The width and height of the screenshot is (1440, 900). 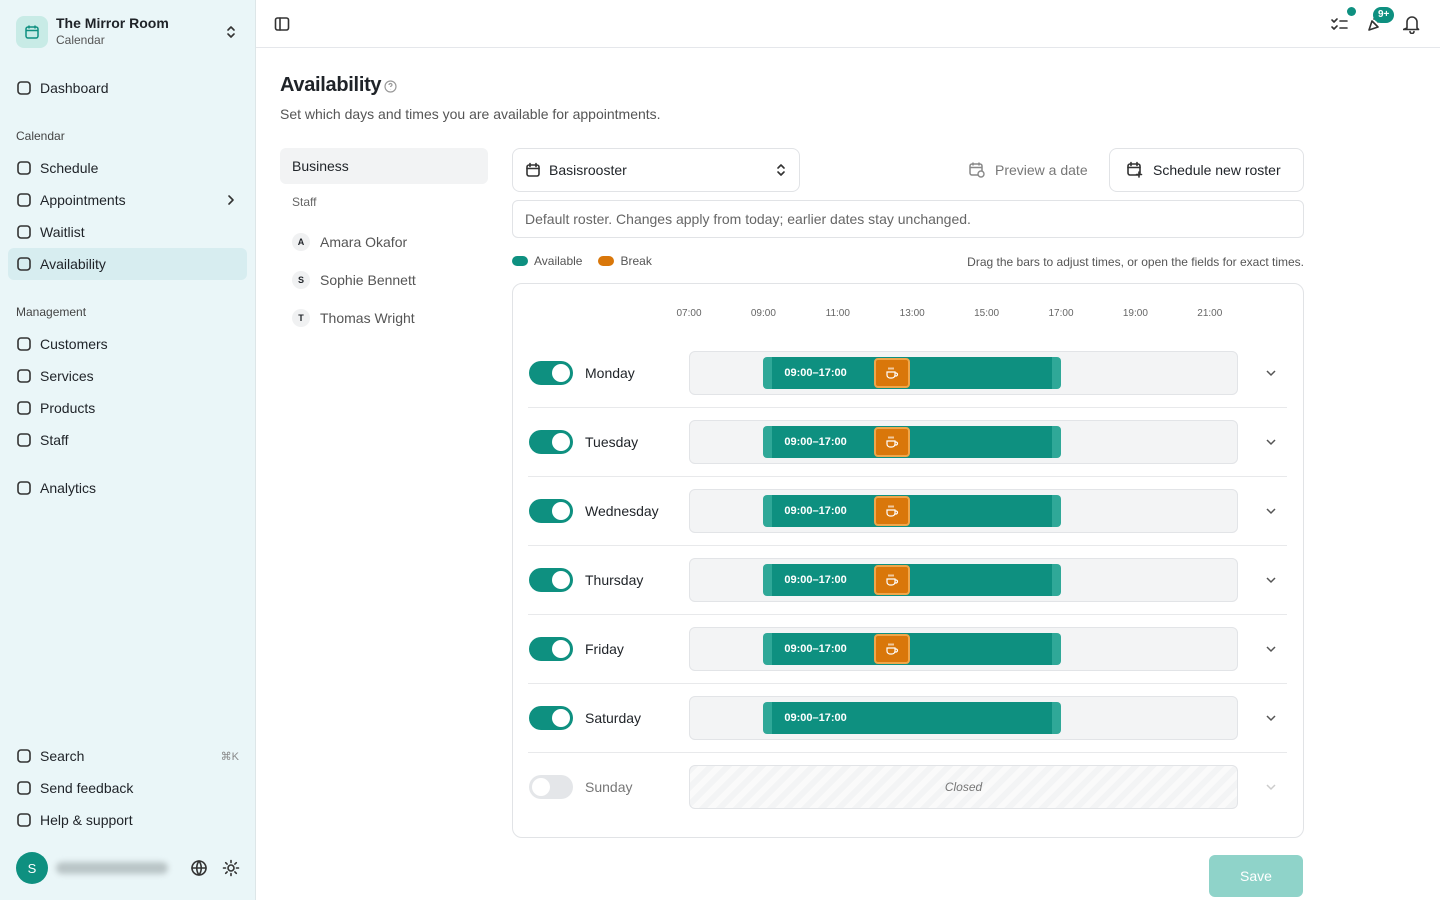 What do you see at coordinates (69, 168) in the screenshot?
I see `nav-label: Schedule` at bounding box center [69, 168].